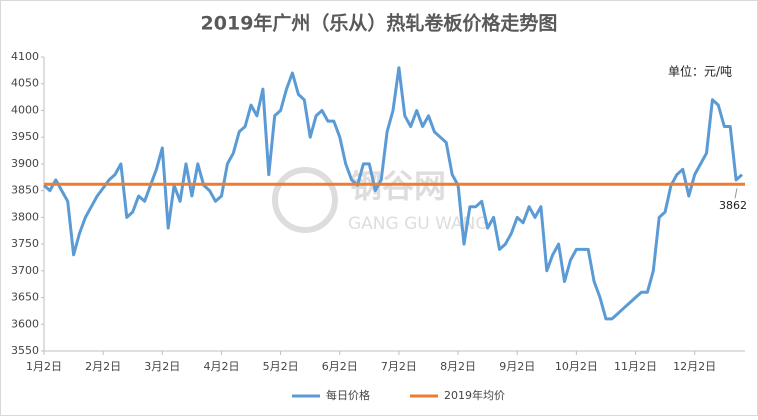 Image resolution: width=758 pixels, height=420 pixels. What do you see at coordinates (736, 193) in the screenshot?
I see `label-leader` at bounding box center [736, 193].